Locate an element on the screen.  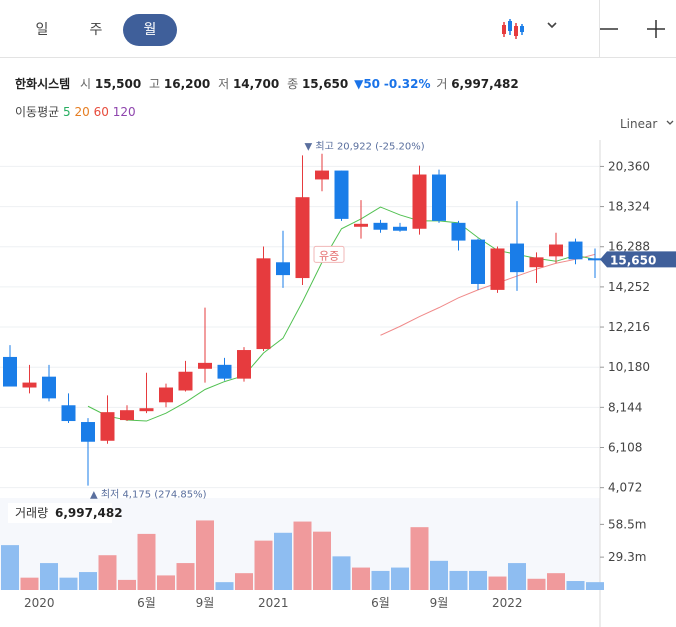
low-value: 14,700 is located at coordinates (256, 84).